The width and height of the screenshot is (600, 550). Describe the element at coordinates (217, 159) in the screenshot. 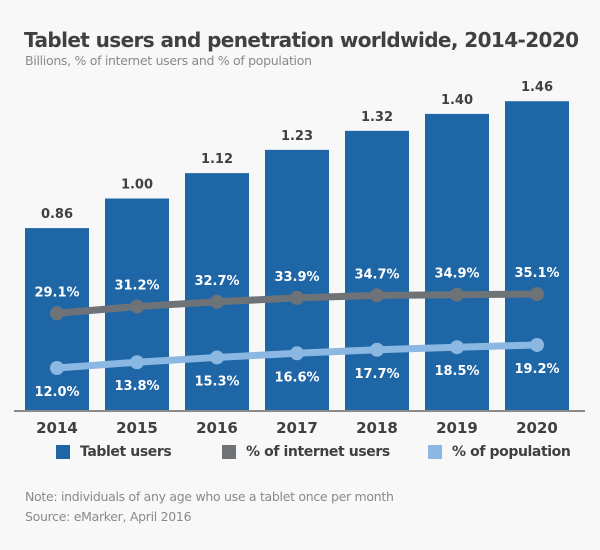

I see `bar-value-label: 1.12` at that location.